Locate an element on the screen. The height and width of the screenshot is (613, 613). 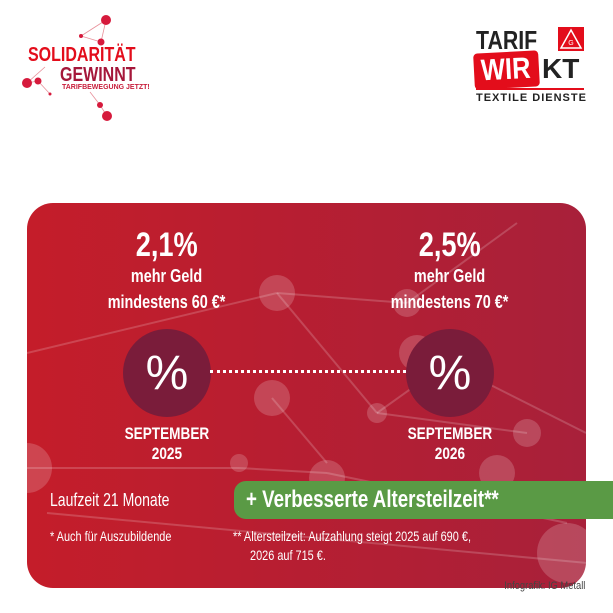
increase-2026-line1: mehr Geld is located at coordinates (450, 276).